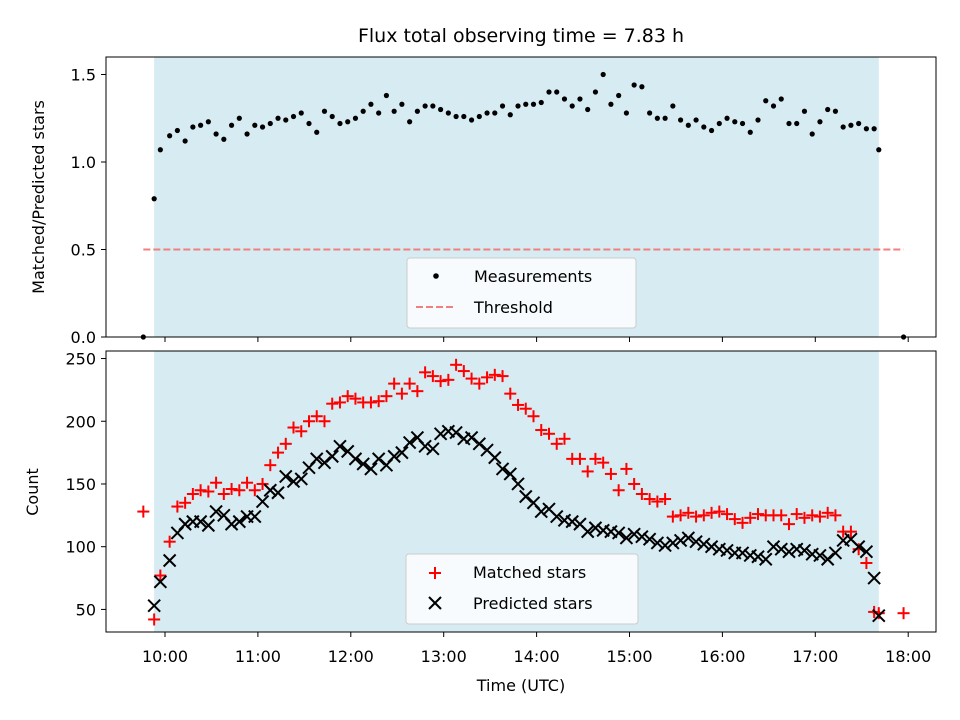  I want to click on x-tick-label: 11:00, so click(258, 656).